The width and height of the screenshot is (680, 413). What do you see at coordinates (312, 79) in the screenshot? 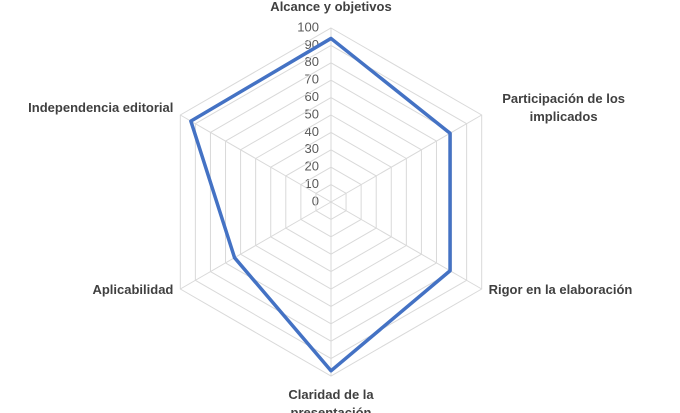
I see `r-tick-label: 70` at bounding box center [312, 79].